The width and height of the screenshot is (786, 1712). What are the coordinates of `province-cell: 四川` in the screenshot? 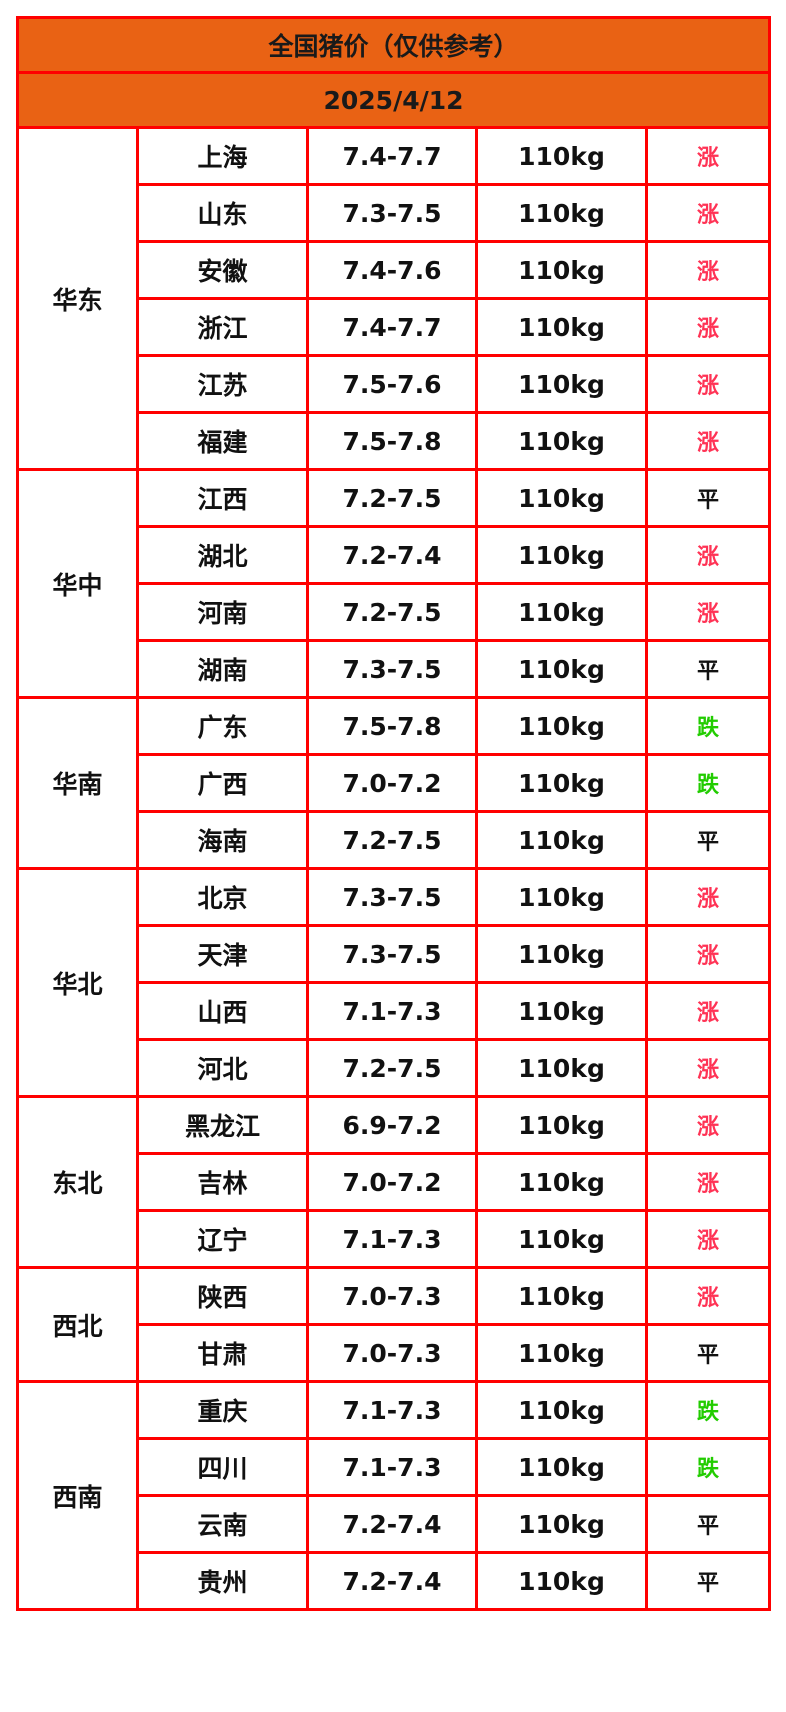 It's located at (222, 1467).